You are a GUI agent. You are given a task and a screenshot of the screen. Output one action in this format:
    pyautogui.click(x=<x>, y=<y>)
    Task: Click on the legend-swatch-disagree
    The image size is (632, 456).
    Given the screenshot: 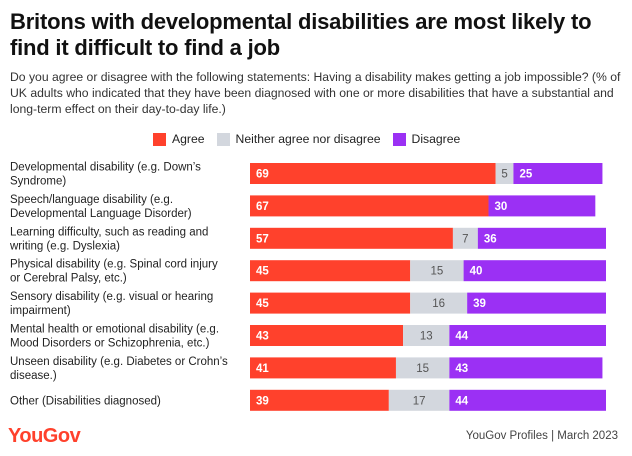 What is the action you would take?
    pyautogui.click(x=399, y=139)
    